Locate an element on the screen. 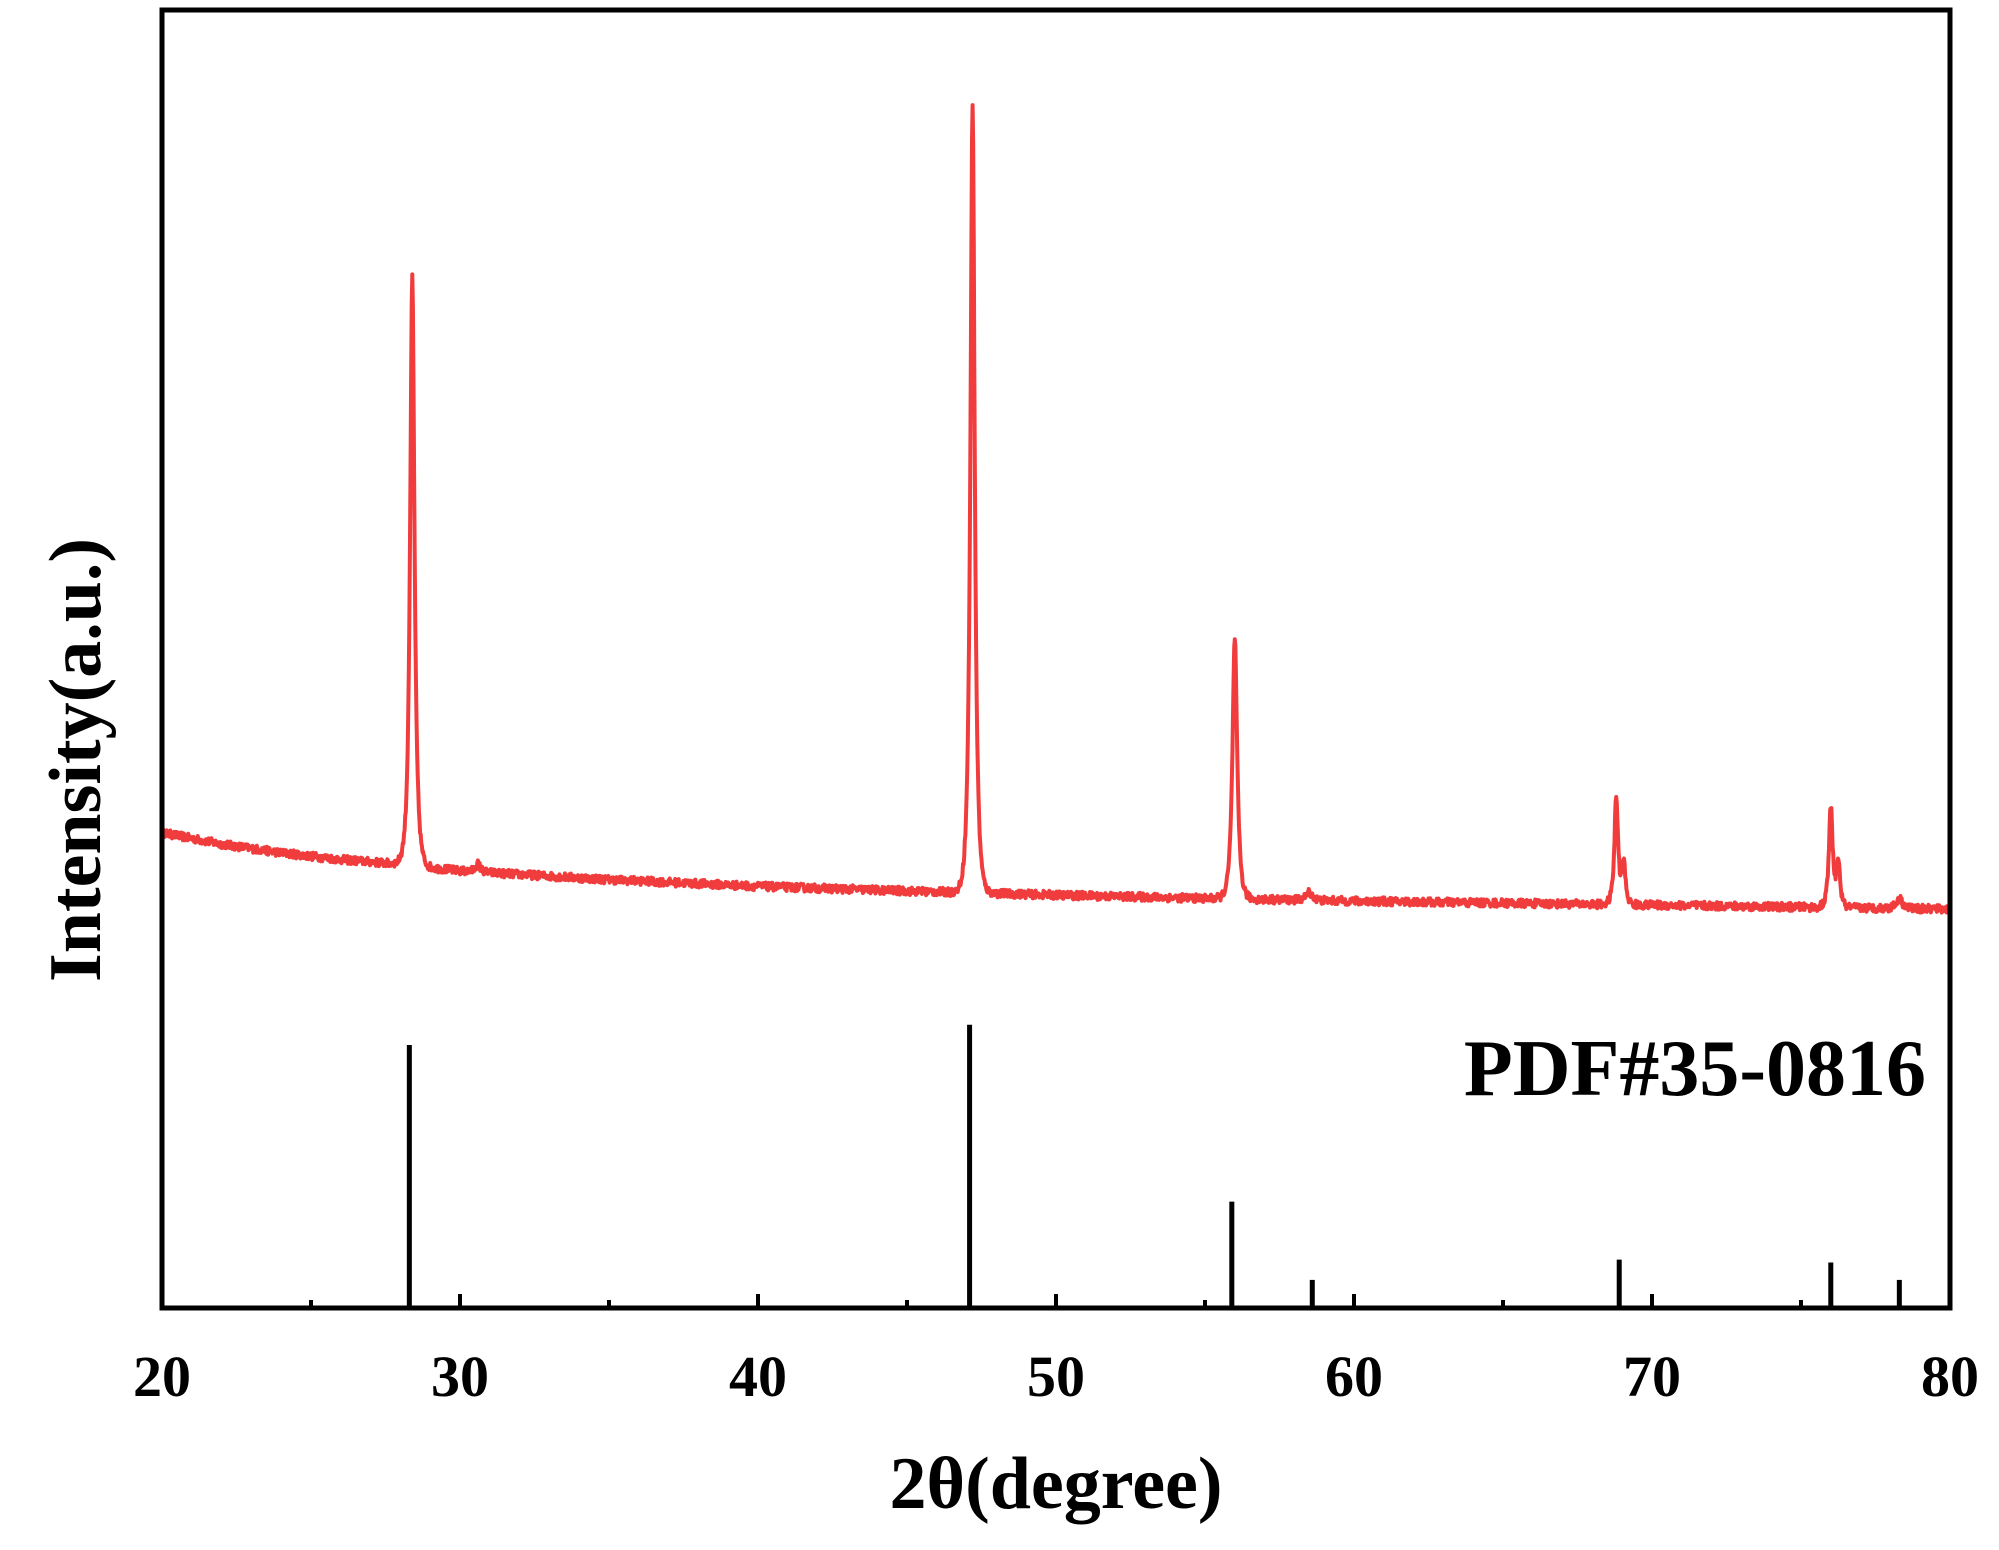 This screenshot has height=1550, width=1999. x-tick-label: 50 is located at coordinates (1056, 1376).